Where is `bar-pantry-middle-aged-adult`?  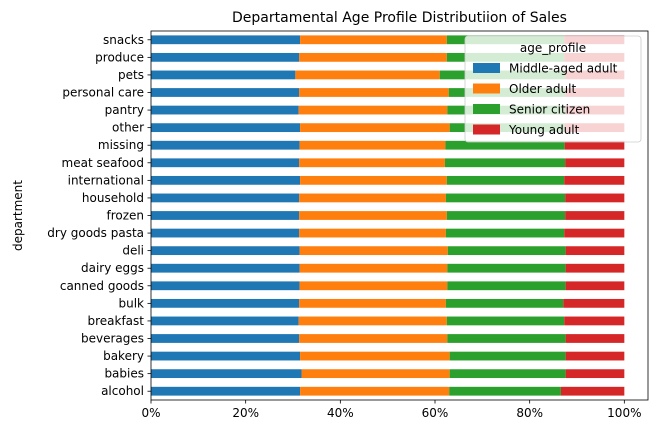 bar-pantry-middle-aged-adult is located at coordinates (225, 110).